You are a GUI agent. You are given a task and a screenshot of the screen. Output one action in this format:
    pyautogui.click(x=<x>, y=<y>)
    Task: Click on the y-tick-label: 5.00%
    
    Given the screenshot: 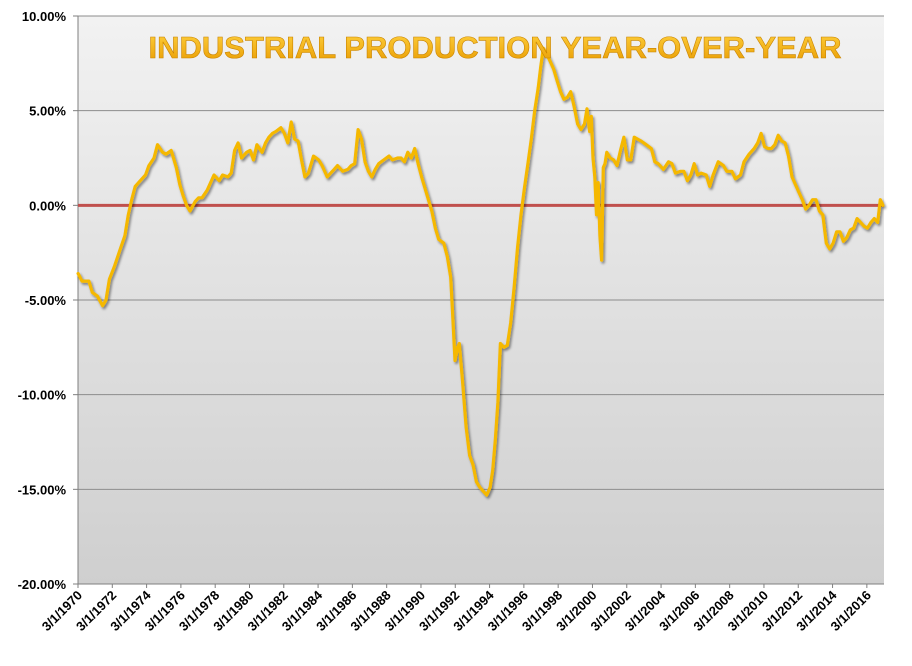 What is the action you would take?
    pyautogui.click(x=47, y=111)
    